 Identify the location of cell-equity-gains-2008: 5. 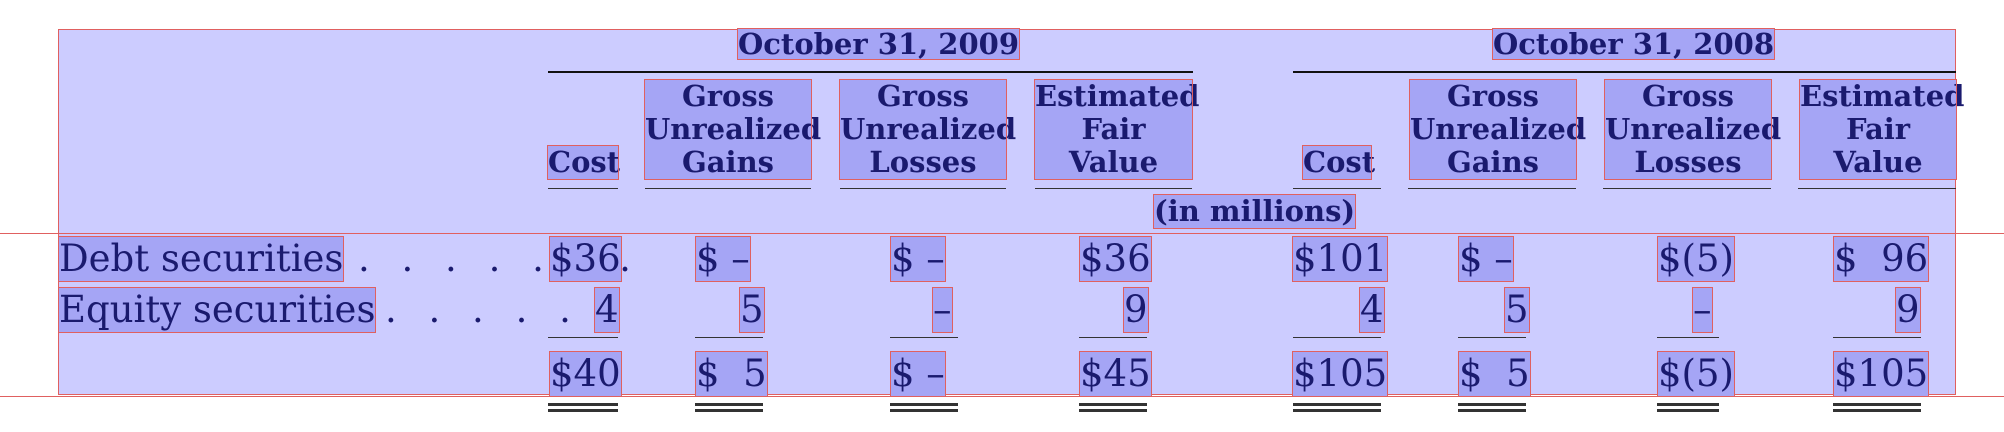
(1517, 310).